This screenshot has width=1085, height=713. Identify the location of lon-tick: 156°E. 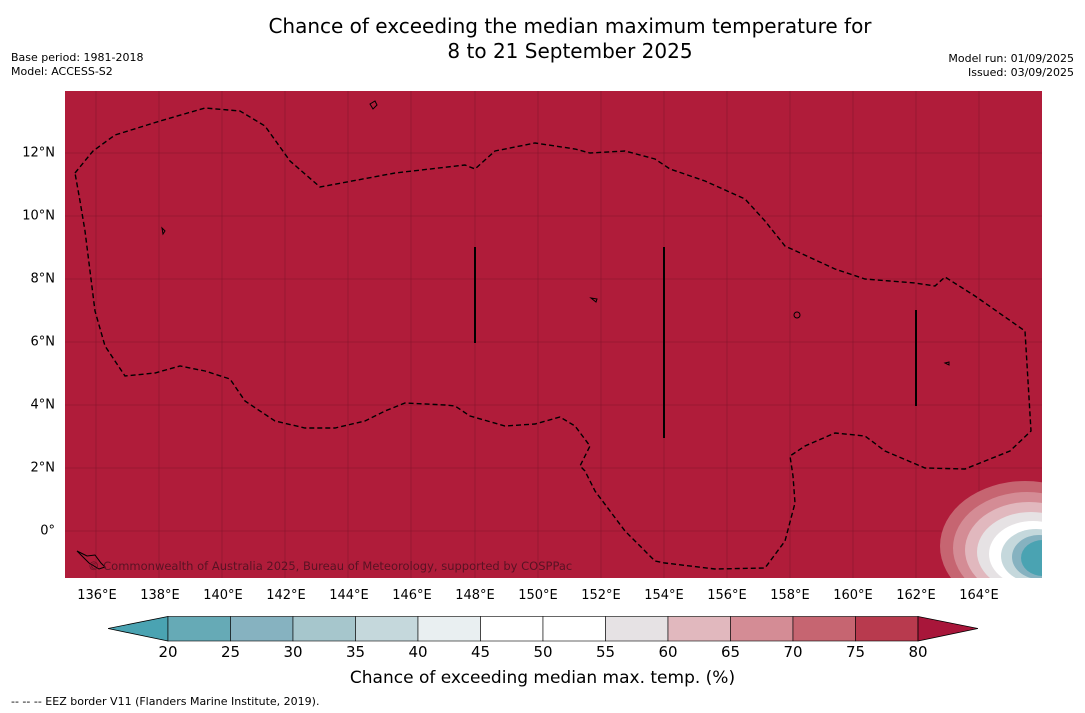
(727, 595).